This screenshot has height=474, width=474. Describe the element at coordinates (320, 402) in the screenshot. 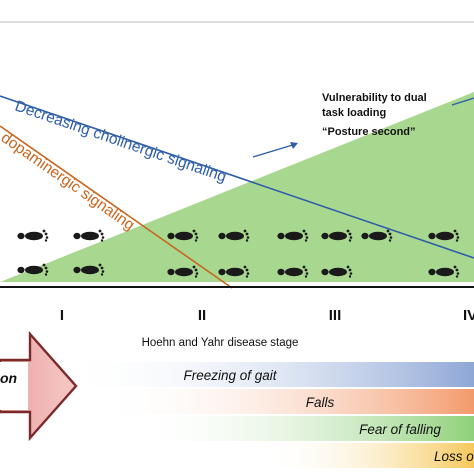

I see `band-falls-label: Falls` at that location.